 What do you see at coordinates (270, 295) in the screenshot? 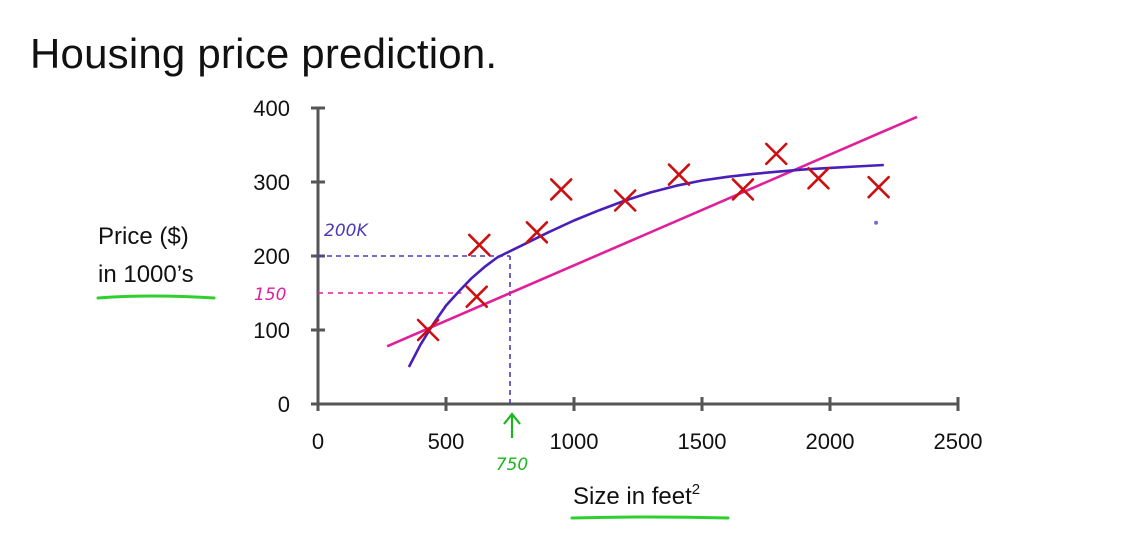
I see `annotation-150: 150` at bounding box center [270, 295].